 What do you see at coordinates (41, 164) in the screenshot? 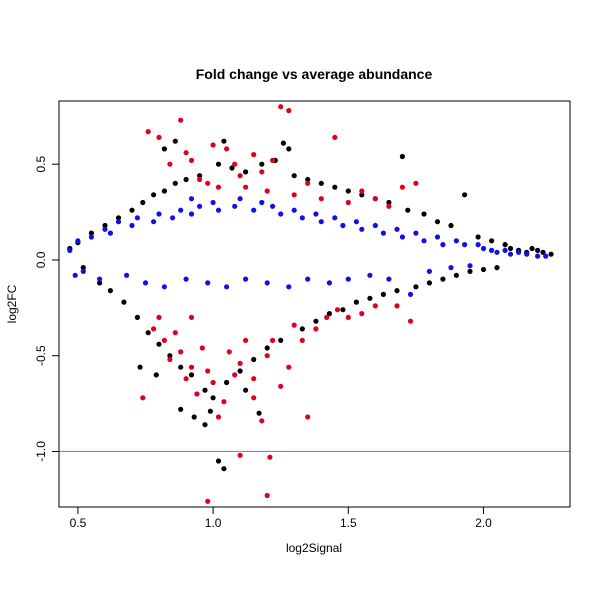
I see `y-tick-label: 0.5` at bounding box center [41, 164].